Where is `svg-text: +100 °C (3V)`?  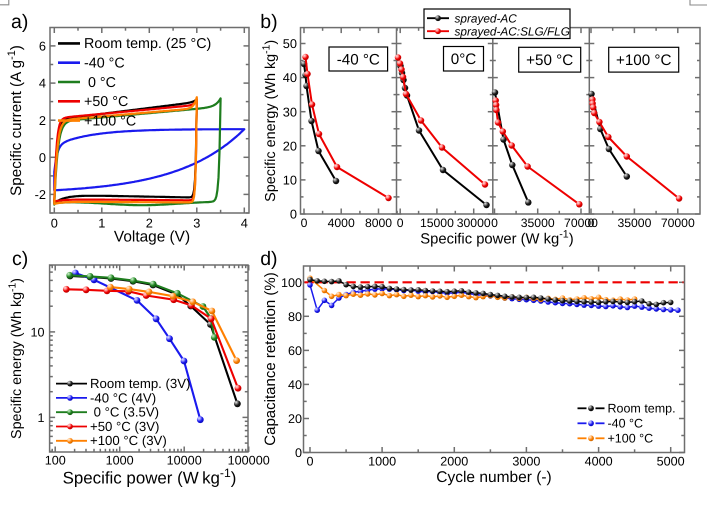
svg-text: +100 °C (3V) is located at coordinates (128, 440).